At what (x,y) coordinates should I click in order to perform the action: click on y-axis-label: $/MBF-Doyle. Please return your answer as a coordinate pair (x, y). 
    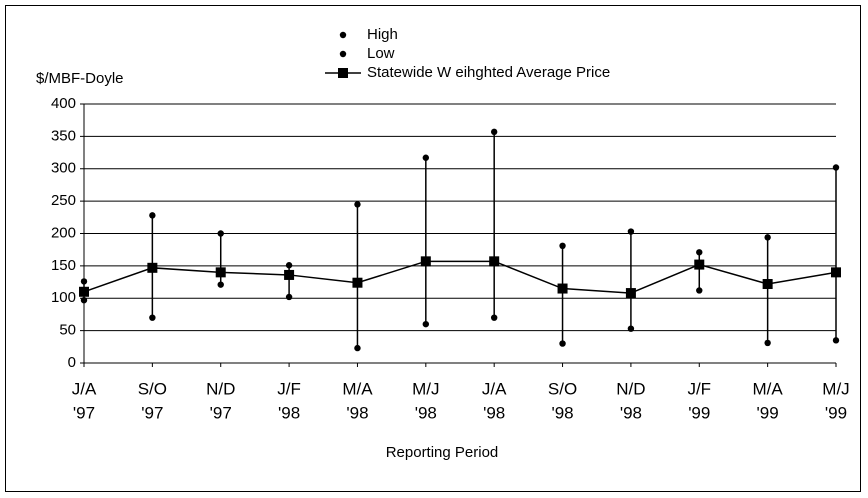
    Looking at the image, I should click on (80, 78).